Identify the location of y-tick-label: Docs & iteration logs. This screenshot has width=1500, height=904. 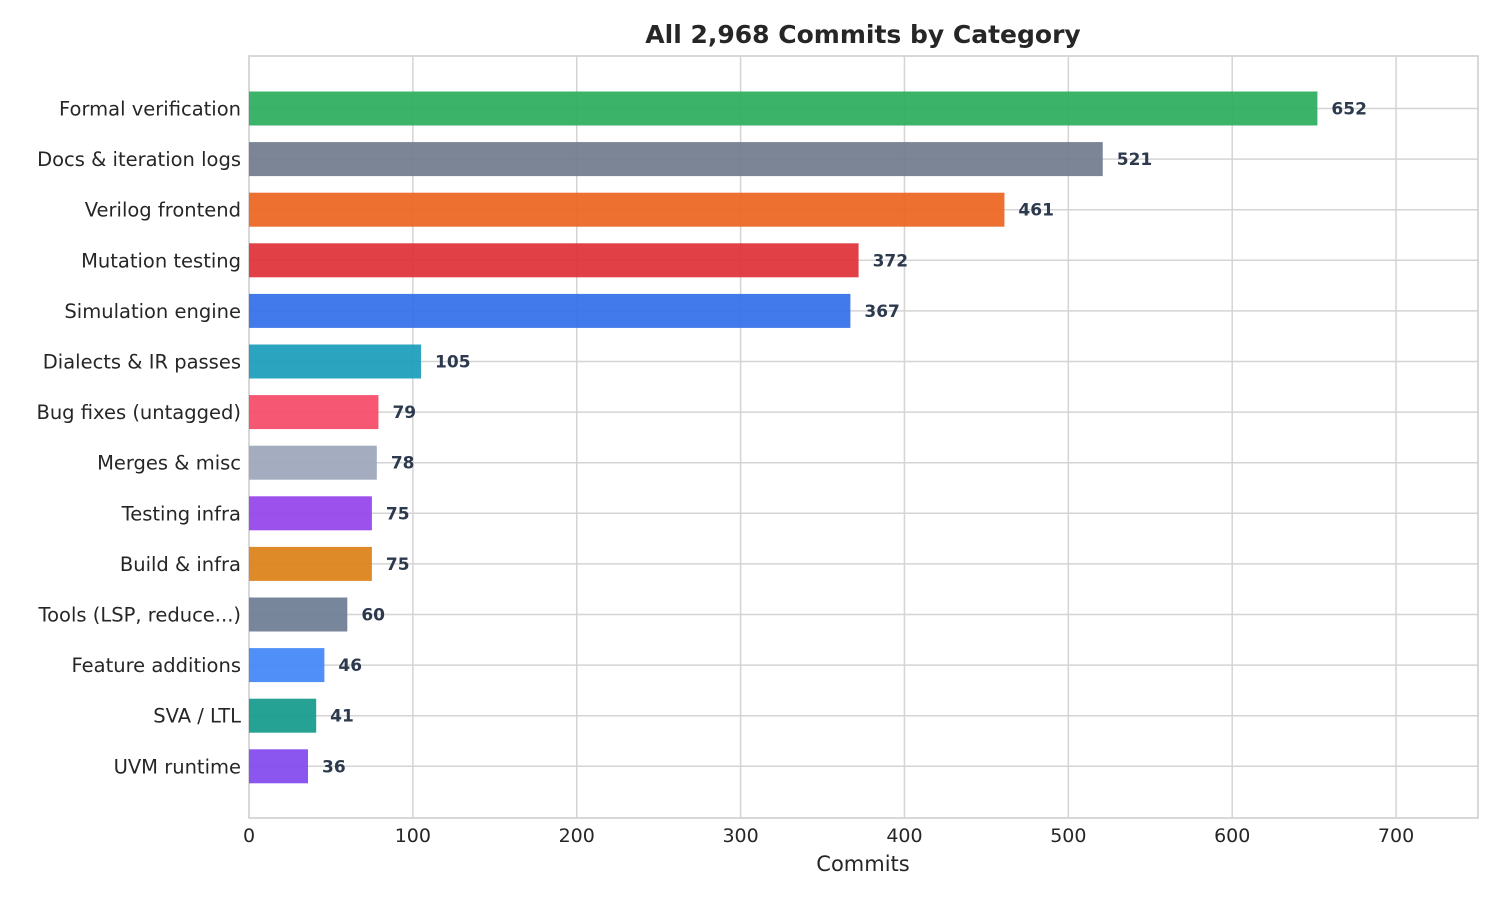
(139, 159).